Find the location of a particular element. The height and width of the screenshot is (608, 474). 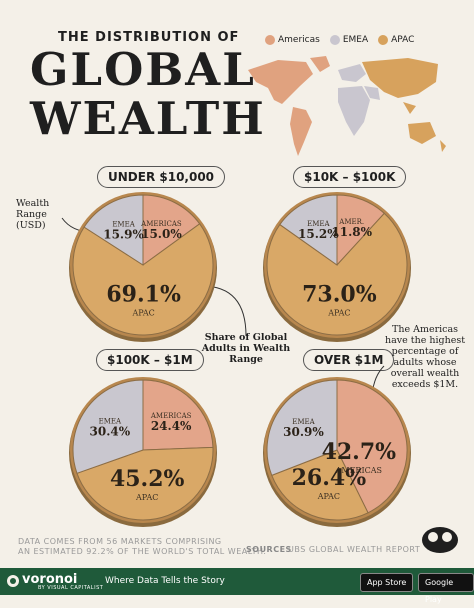

legend-item-apac: APAC is located at coordinates (396, 40).